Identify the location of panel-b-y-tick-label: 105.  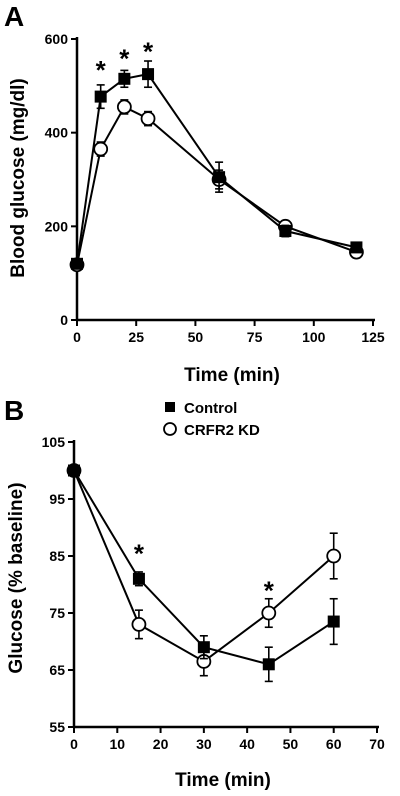
(54, 442).